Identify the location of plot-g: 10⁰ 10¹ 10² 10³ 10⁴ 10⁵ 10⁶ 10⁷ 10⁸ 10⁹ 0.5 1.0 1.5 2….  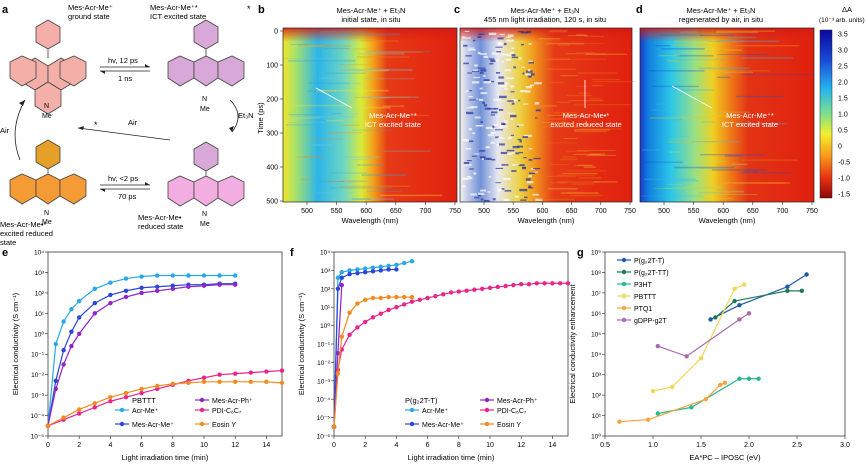
(709, 356).